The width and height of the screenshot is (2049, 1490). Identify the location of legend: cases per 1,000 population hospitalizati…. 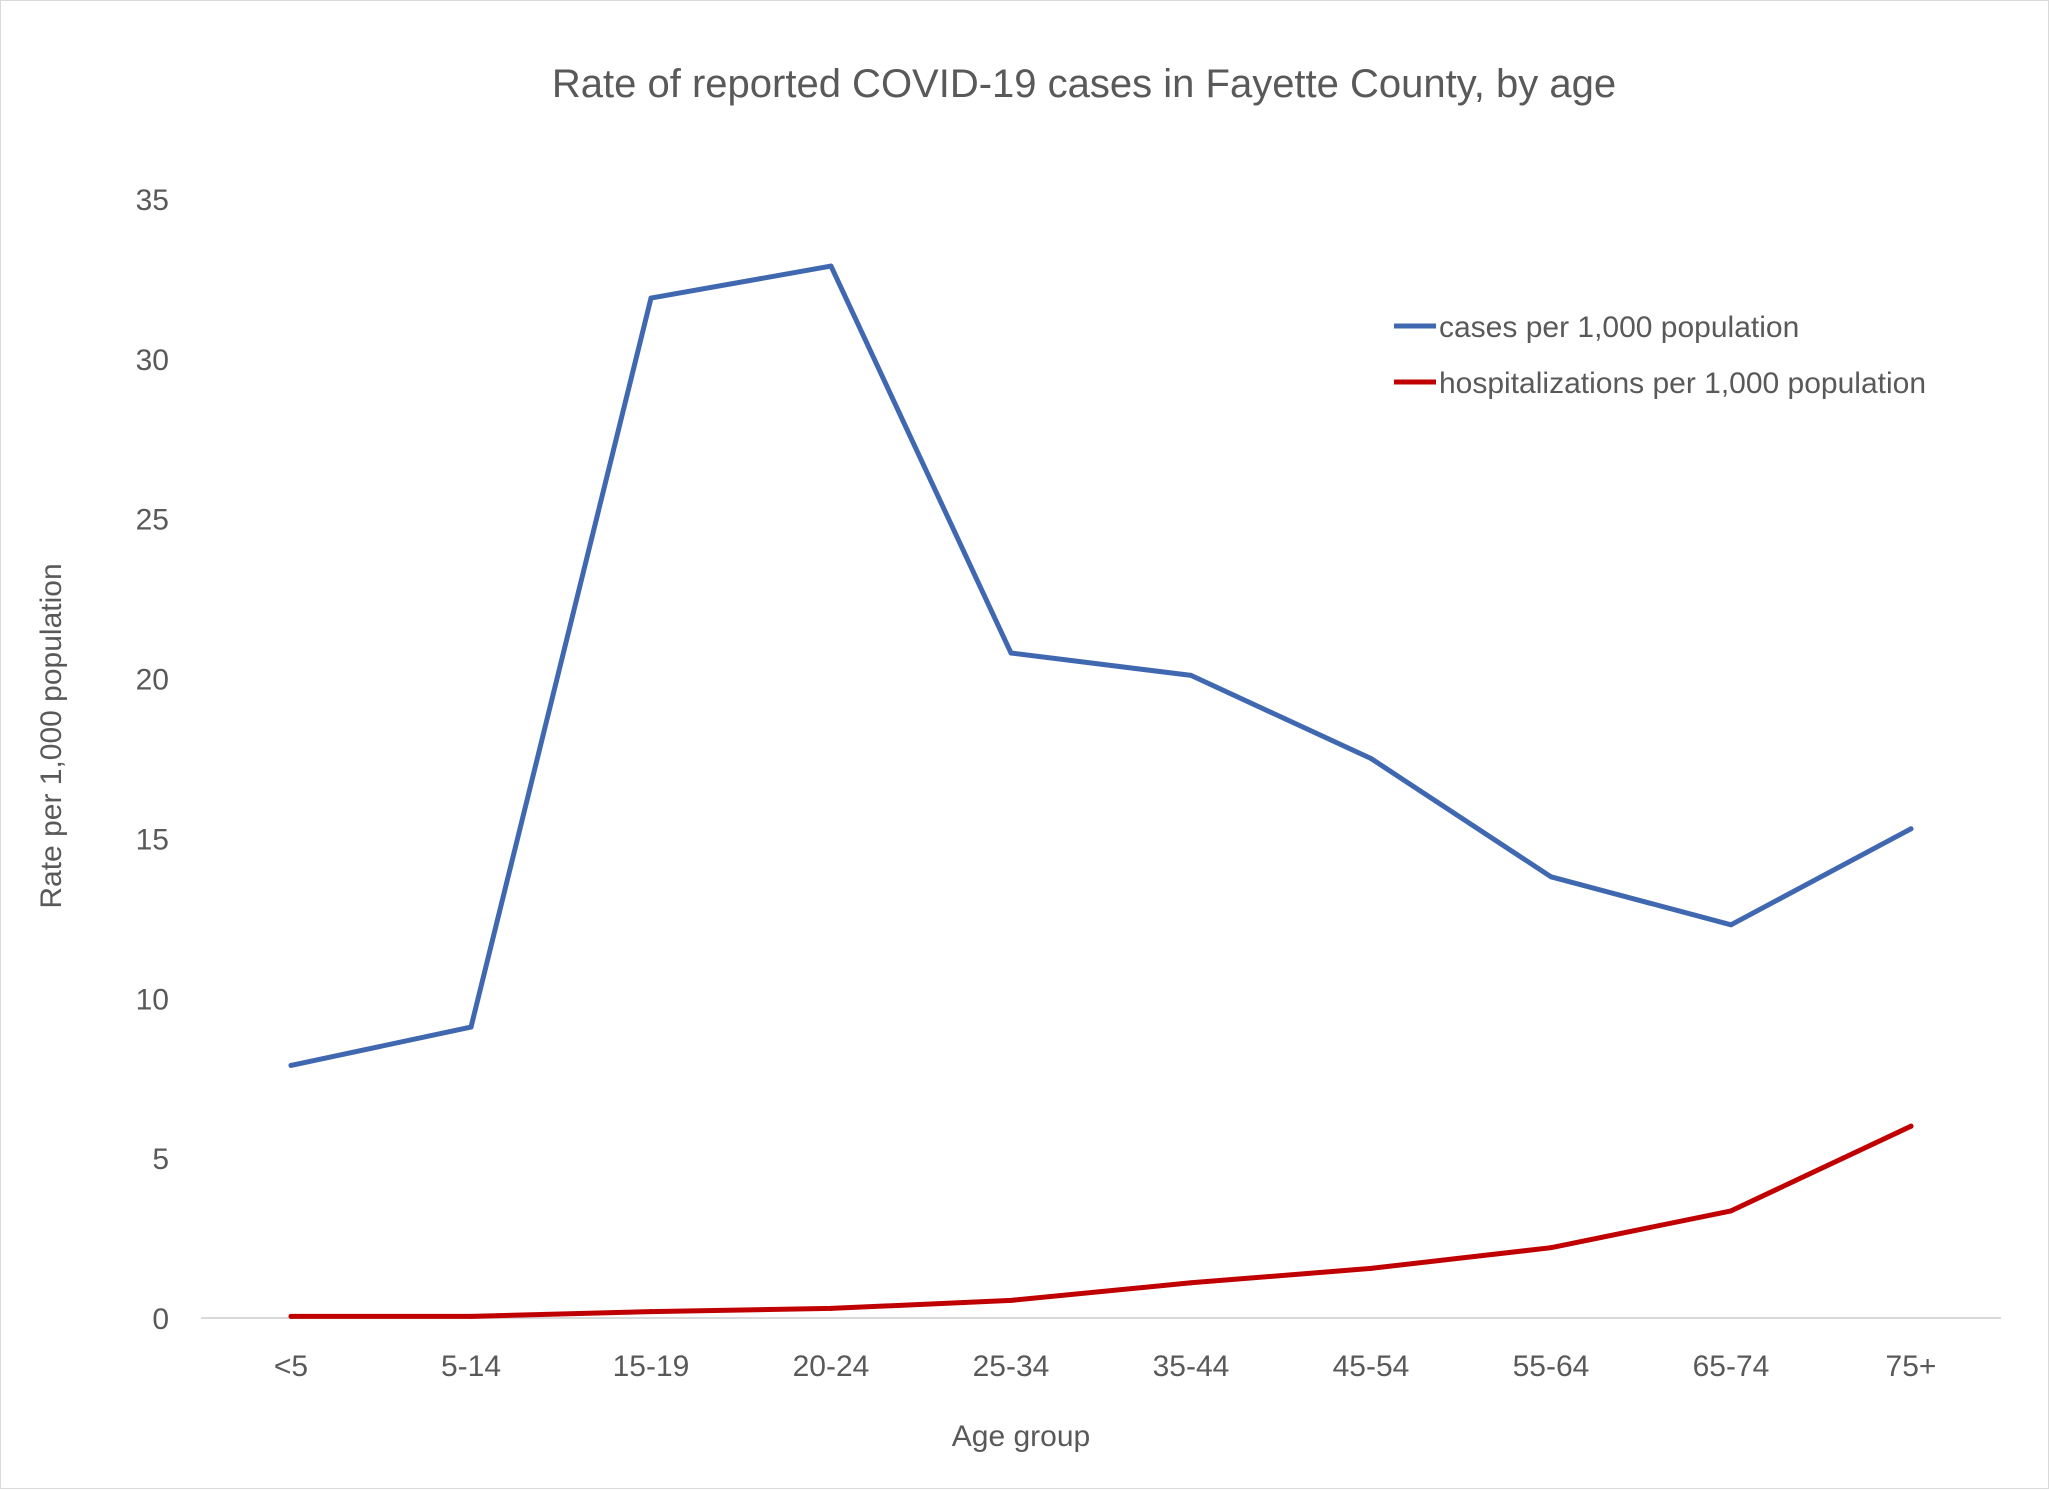
(1660, 355).